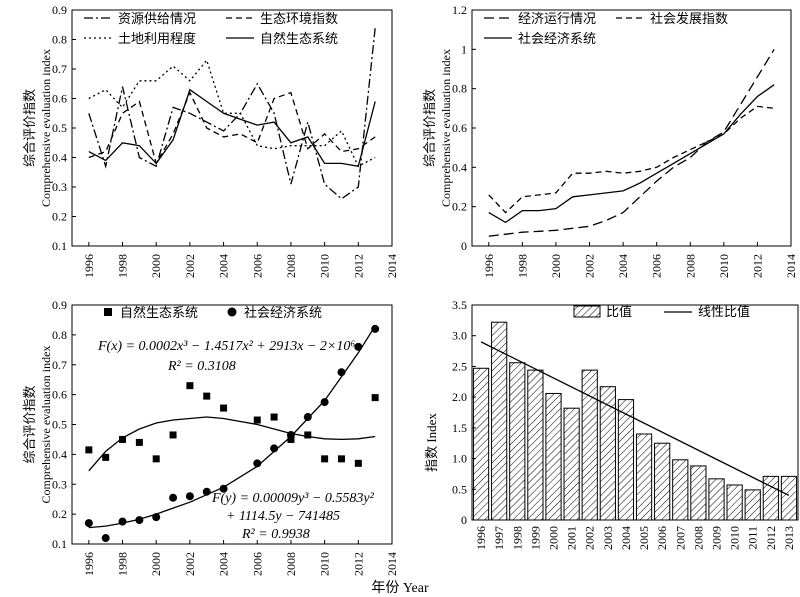  What do you see at coordinates (59, 425) in the screenshot?
I see `y-tick-label: 0.5` at bounding box center [59, 425].